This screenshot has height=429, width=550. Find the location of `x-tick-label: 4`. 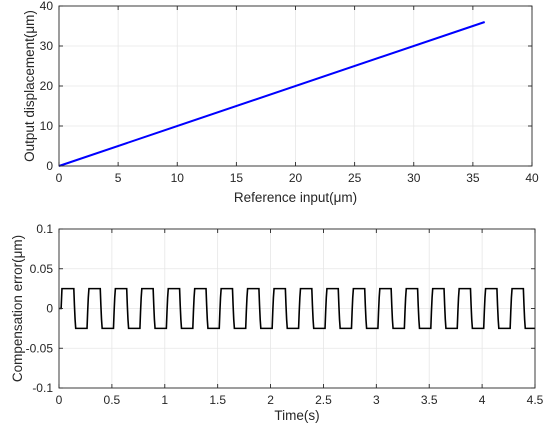

x-tick-label: 4 is located at coordinates (482, 400).